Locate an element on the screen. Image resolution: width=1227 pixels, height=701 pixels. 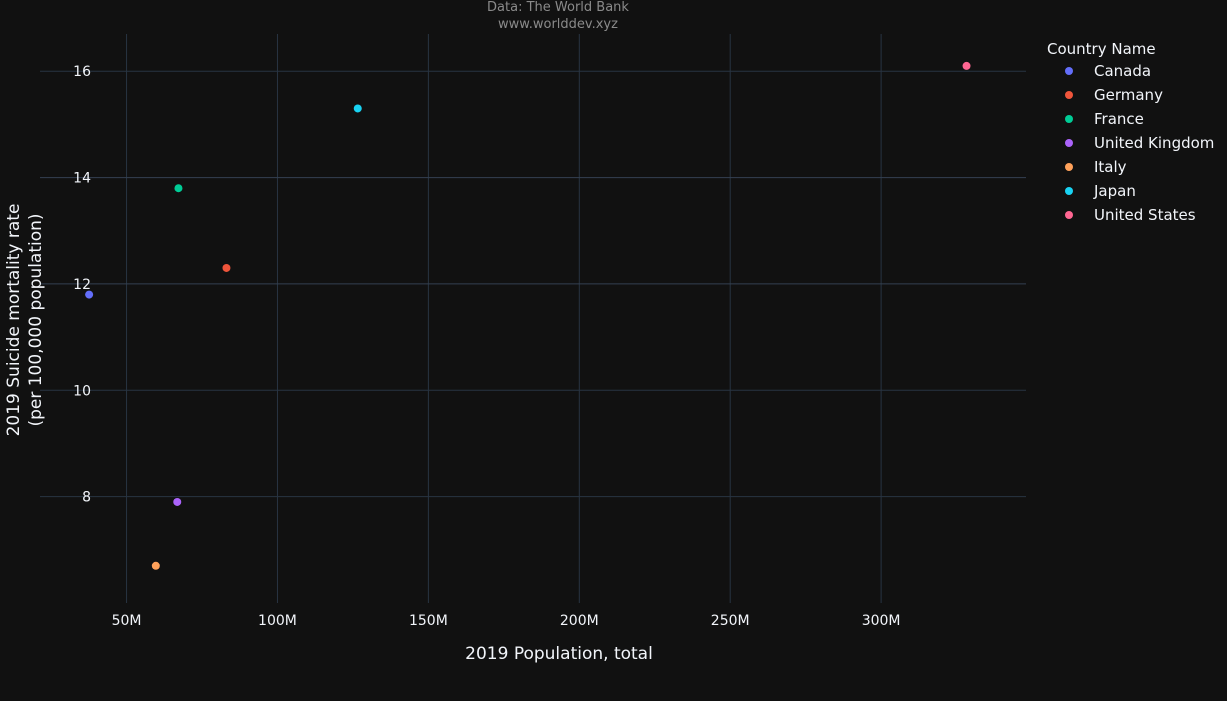
source-annotation-line-2: www.worlddev.xyz is located at coordinates (558, 24).